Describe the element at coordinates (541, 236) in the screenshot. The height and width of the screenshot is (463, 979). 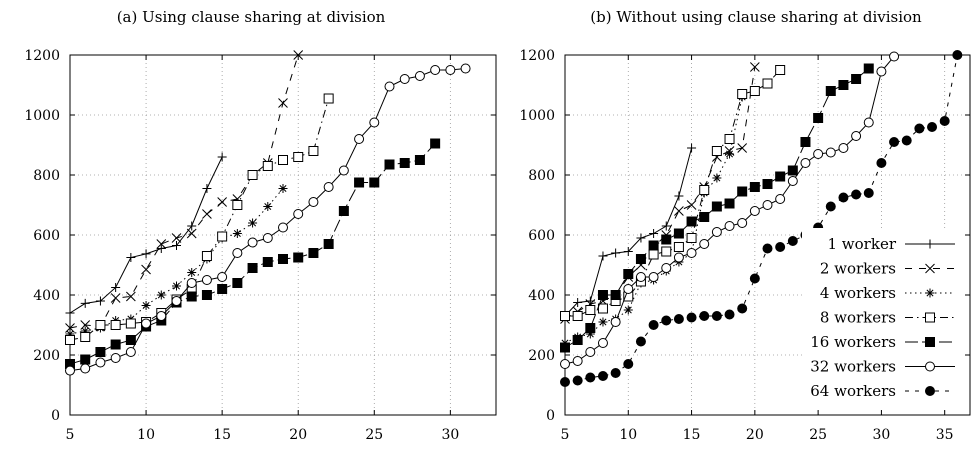
I see `y-tick-label: 600` at that location.